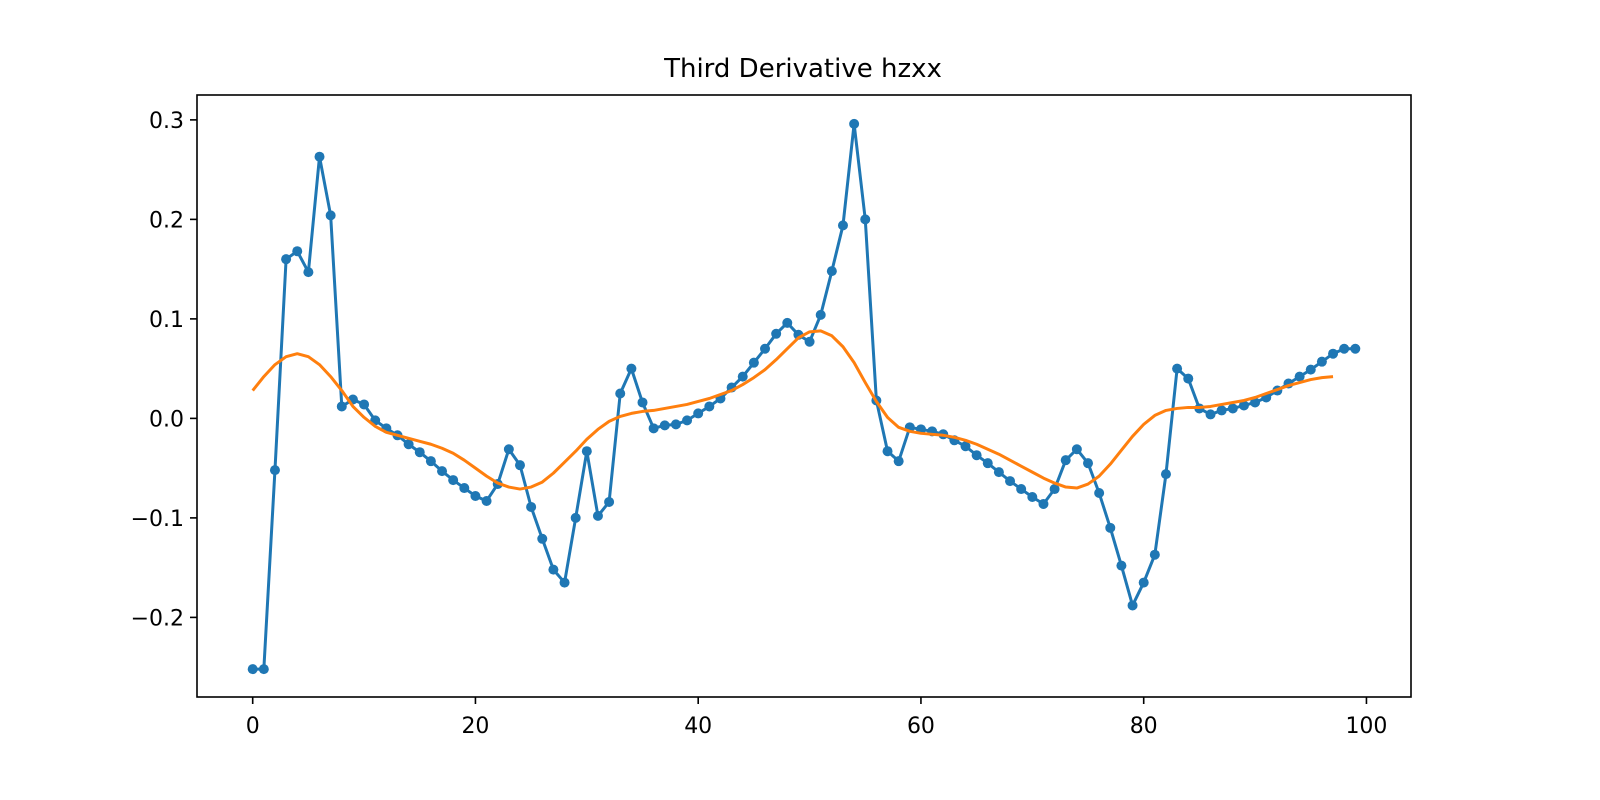  I want to click on x-tick-label: 100, so click(1366, 726).